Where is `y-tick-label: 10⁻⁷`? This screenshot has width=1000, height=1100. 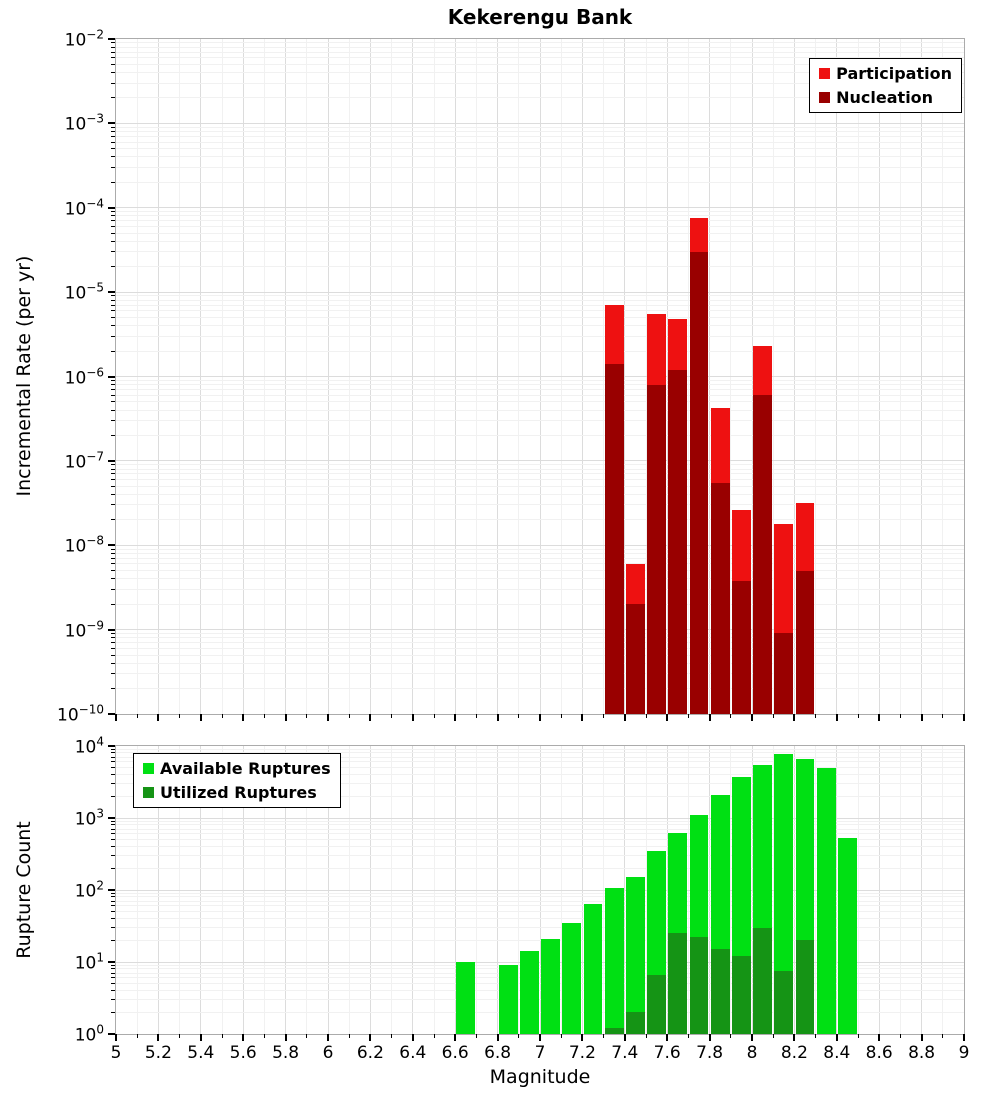
y-tick-label: 10⁻⁷ is located at coordinates (84, 461).